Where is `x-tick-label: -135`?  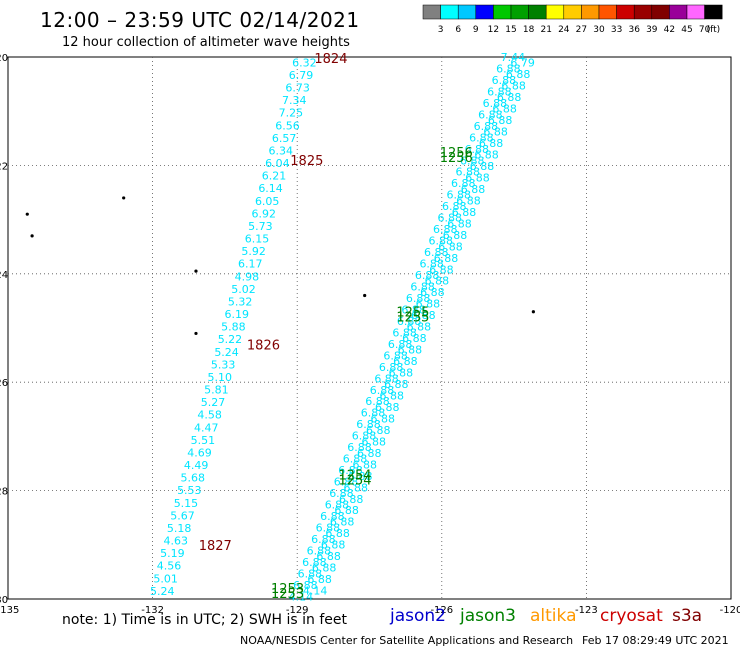
x-tick-label: -135 is located at coordinates (9, 610).